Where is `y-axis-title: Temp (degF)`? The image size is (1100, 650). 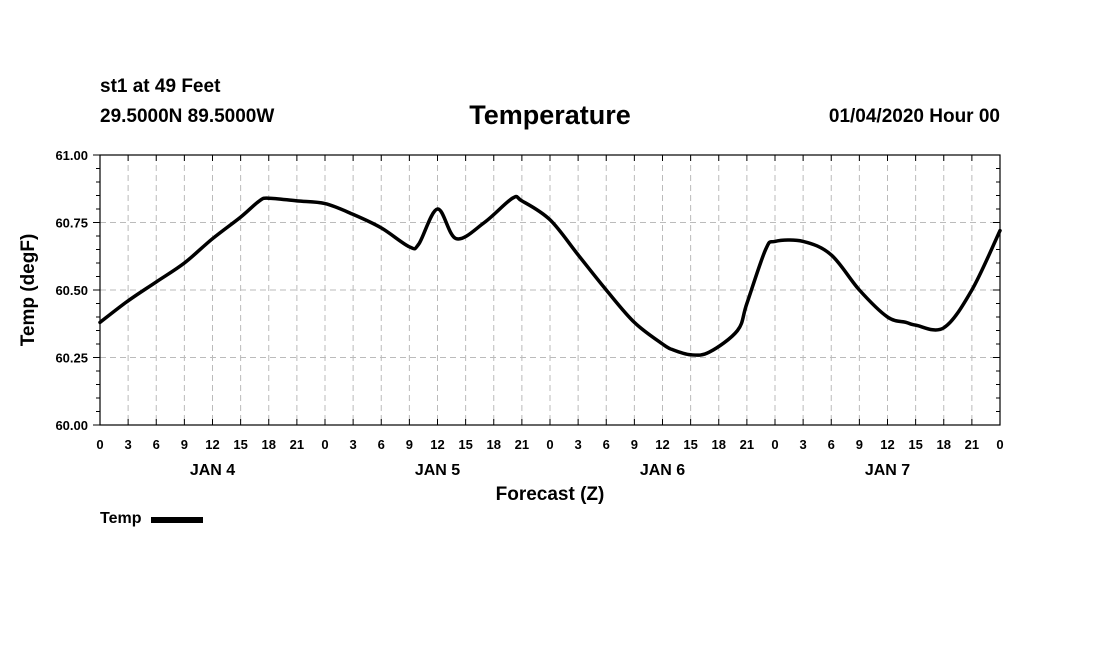
y-axis-title: Temp (degF) is located at coordinates (28, 290).